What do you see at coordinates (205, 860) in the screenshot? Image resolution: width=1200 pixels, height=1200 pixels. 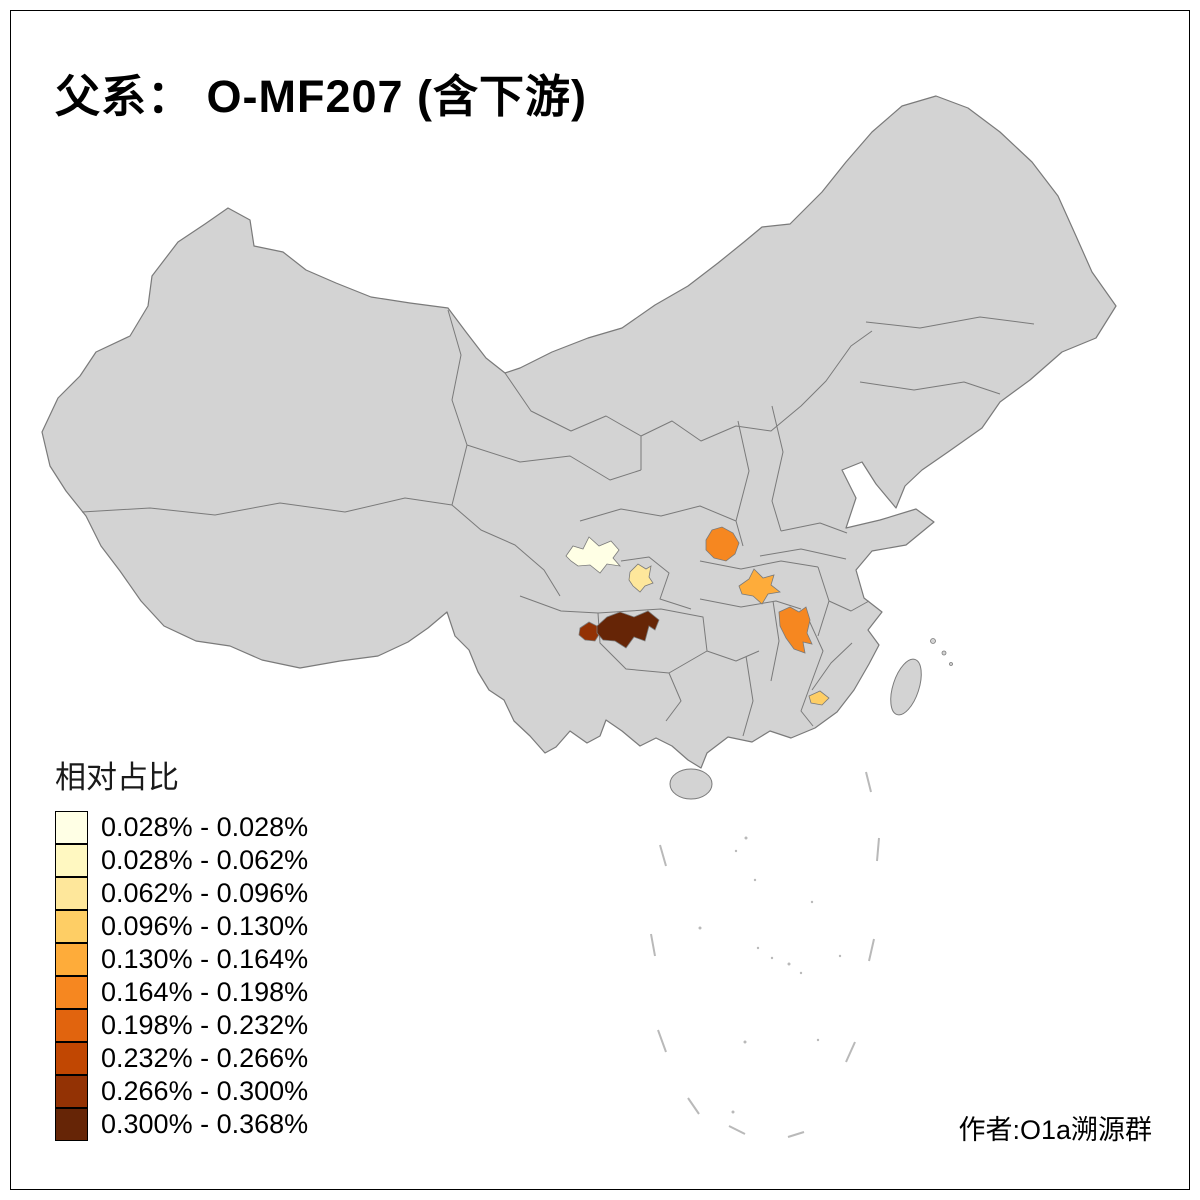 I see `legend-label: 0.028% - 0.062%` at bounding box center [205, 860].